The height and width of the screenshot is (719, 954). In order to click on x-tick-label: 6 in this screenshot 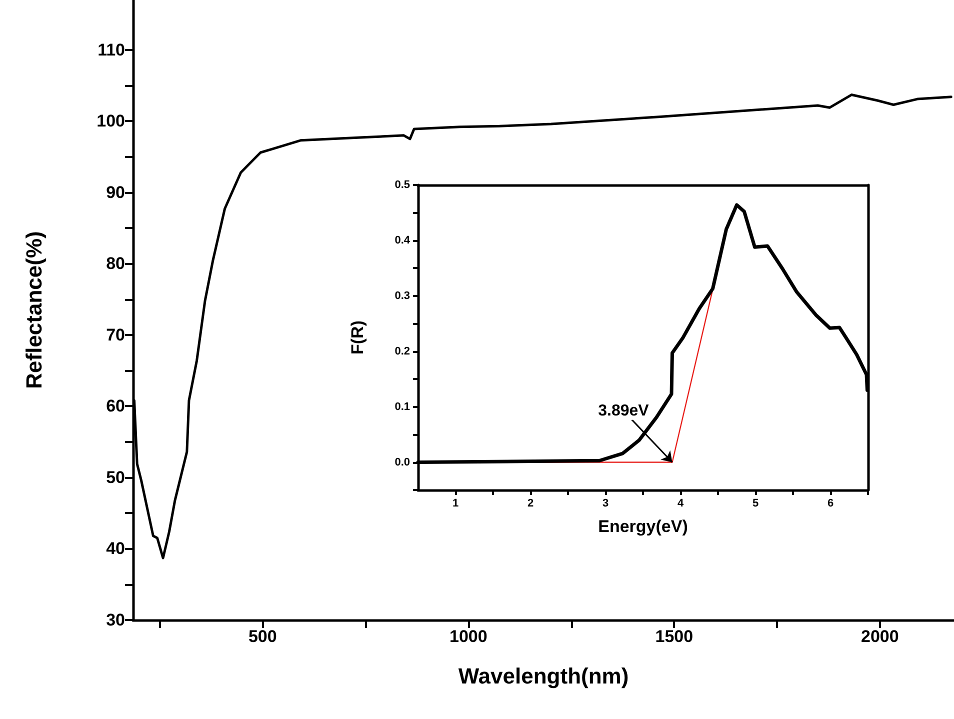, I will do `click(830, 504)`.